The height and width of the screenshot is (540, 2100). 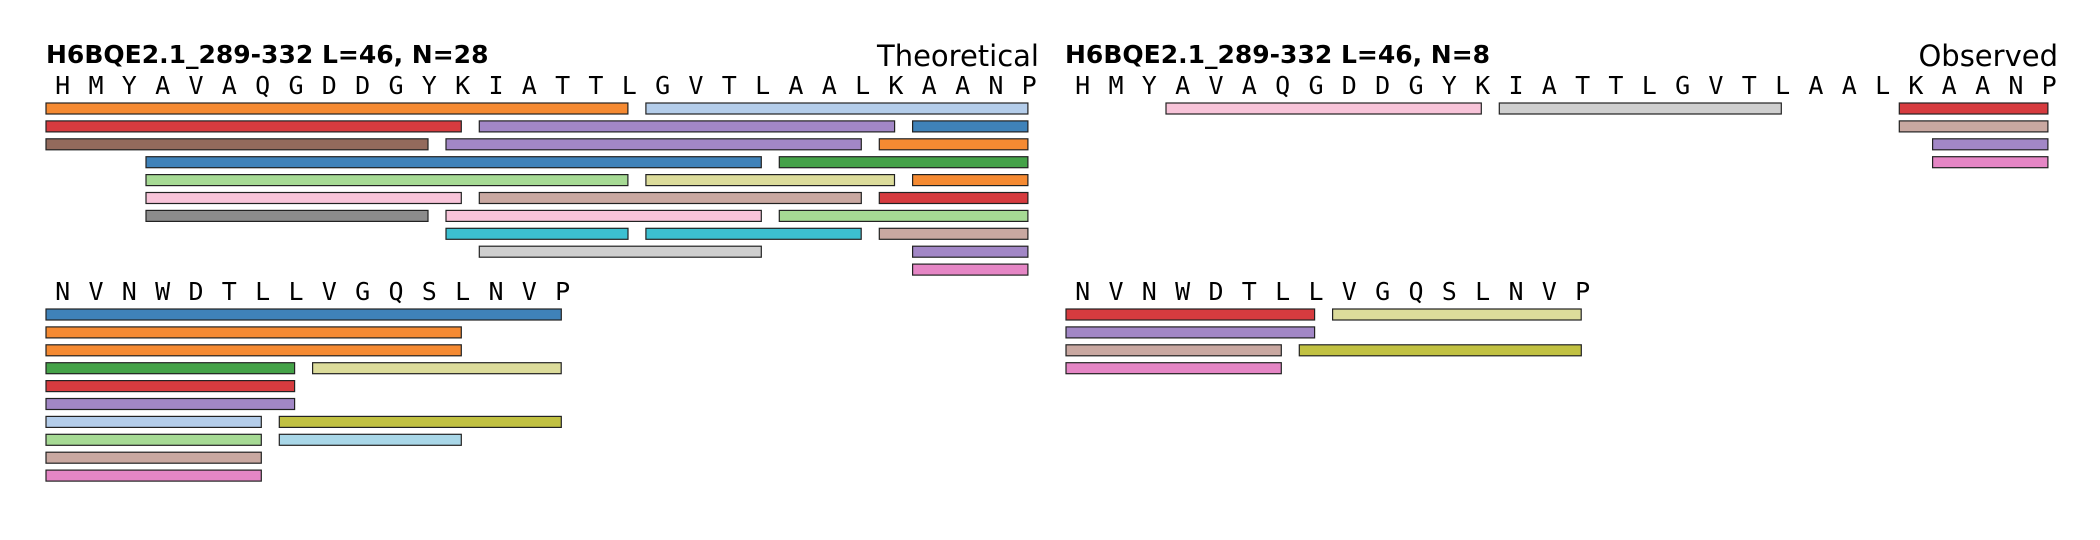 I want to click on theoretical-panel-label: Theoretical, so click(x=957, y=56).